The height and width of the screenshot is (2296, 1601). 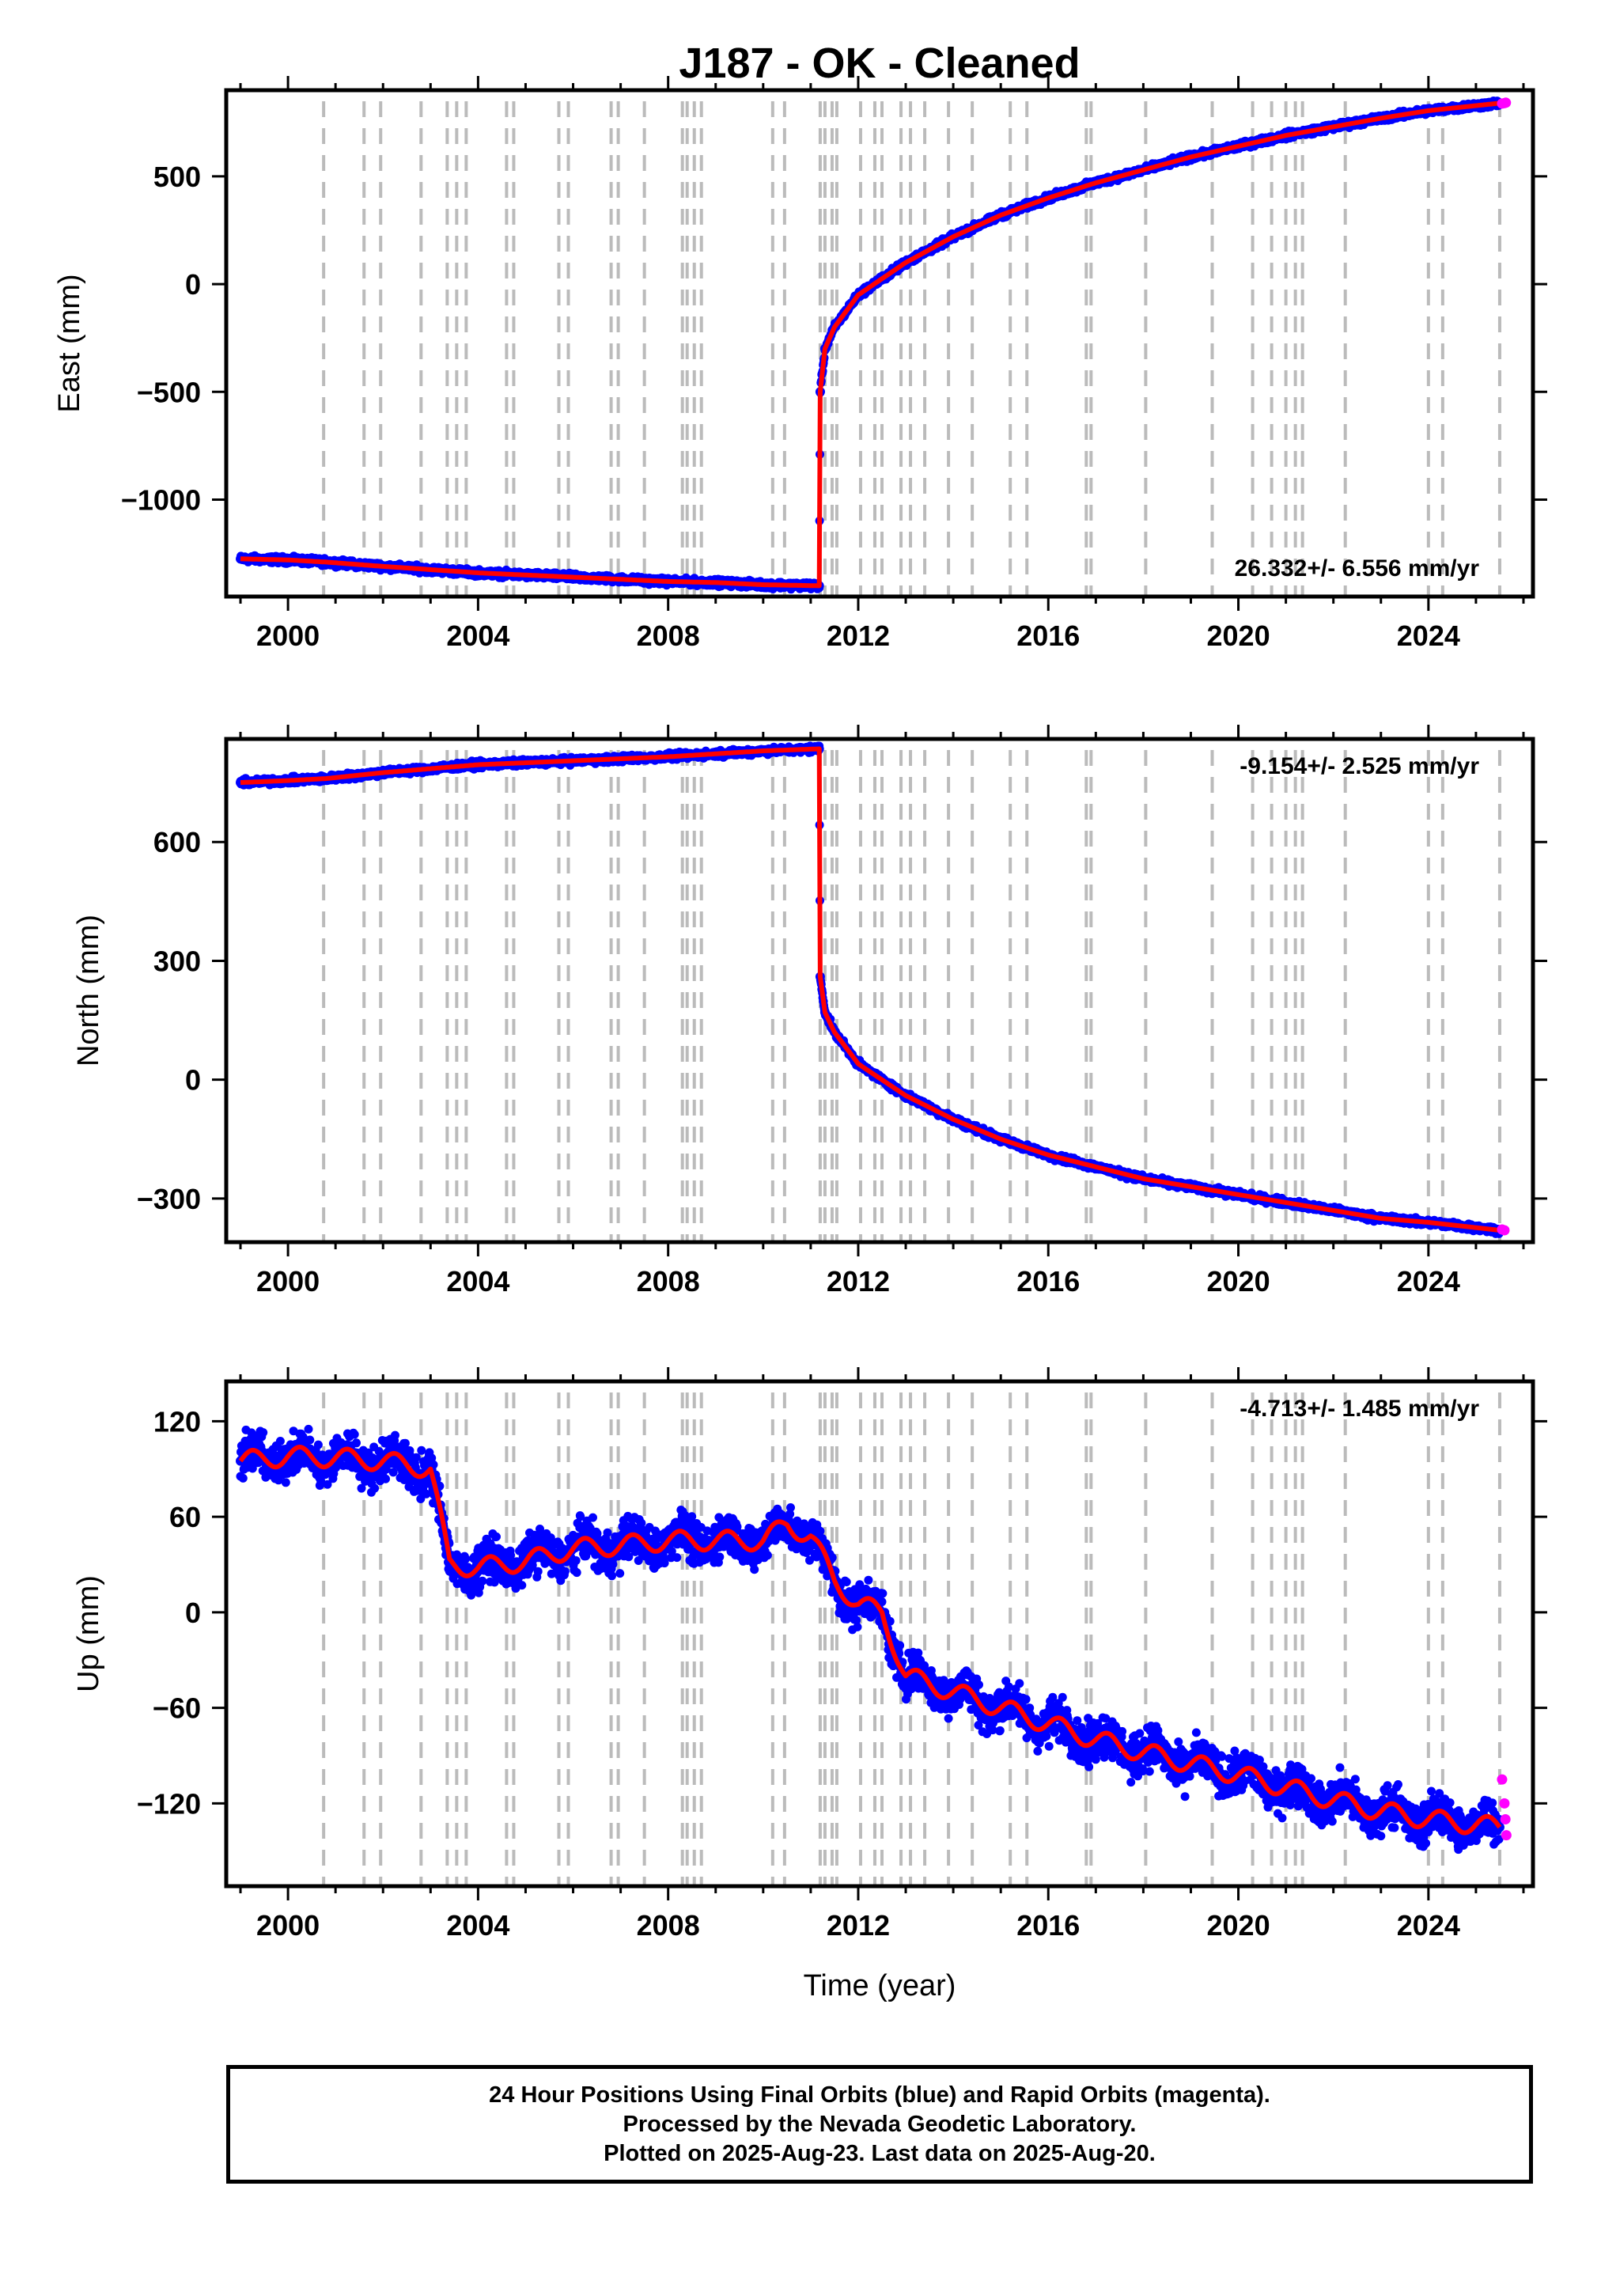 What do you see at coordinates (668, 635) in the screenshot?
I see `x-tick-label: 2008` at bounding box center [668, 635].